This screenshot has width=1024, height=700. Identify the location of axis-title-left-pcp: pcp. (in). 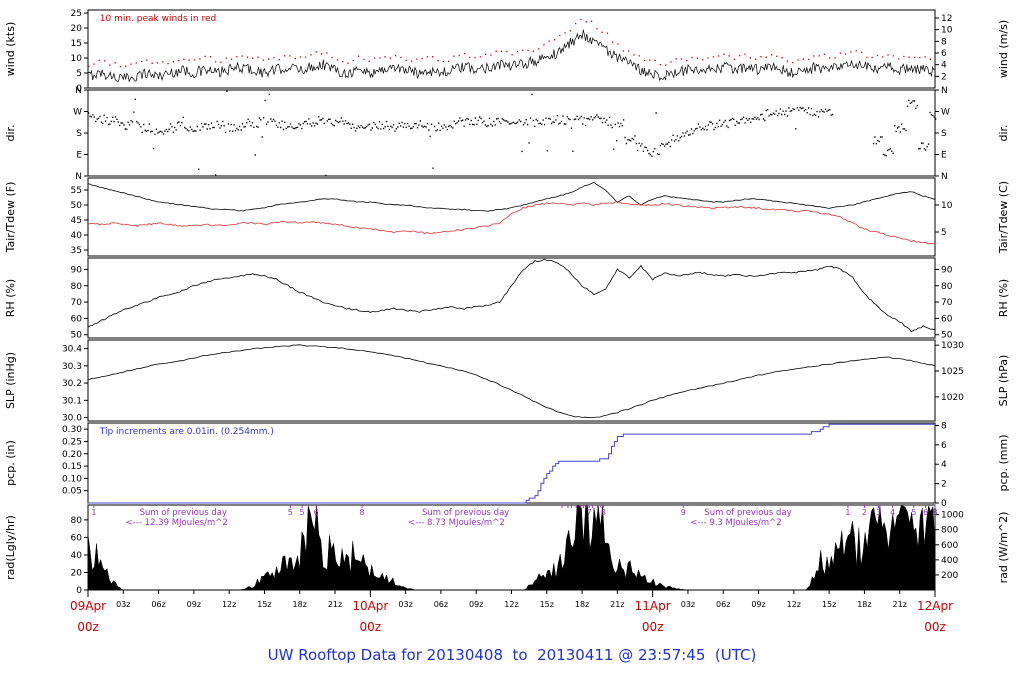
(10, 463).